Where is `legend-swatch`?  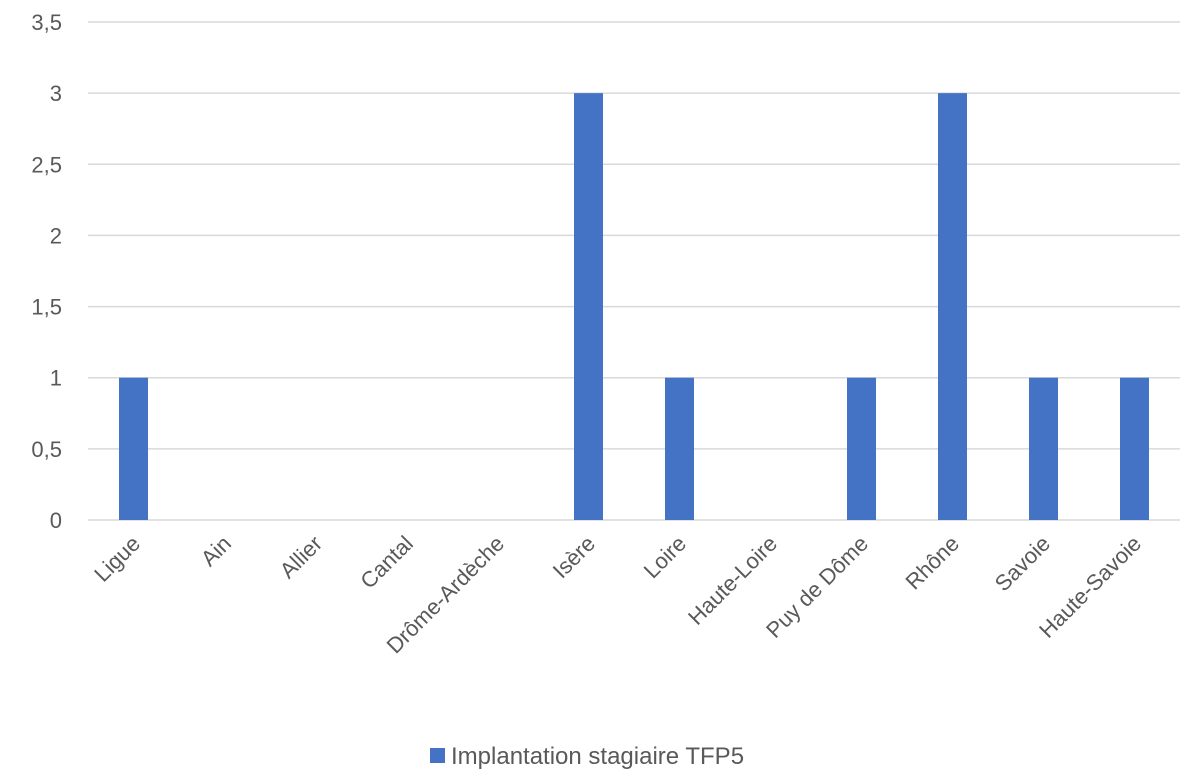 legend-swatch is located at coordinates (437, 755).